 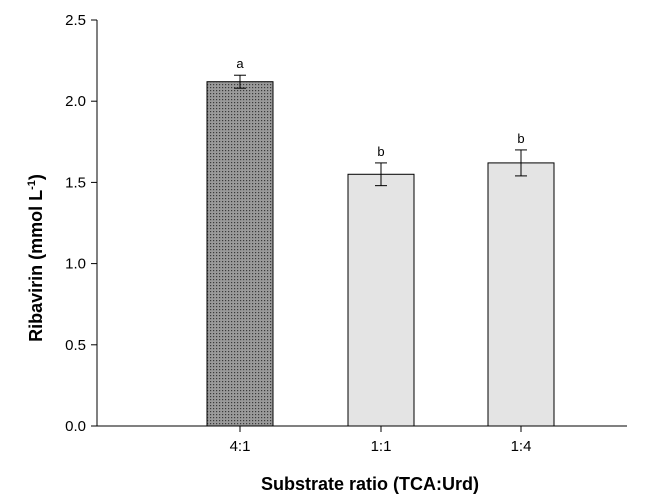 I want to click on y-tick-label: 2.5, so click(x=75, y=20).